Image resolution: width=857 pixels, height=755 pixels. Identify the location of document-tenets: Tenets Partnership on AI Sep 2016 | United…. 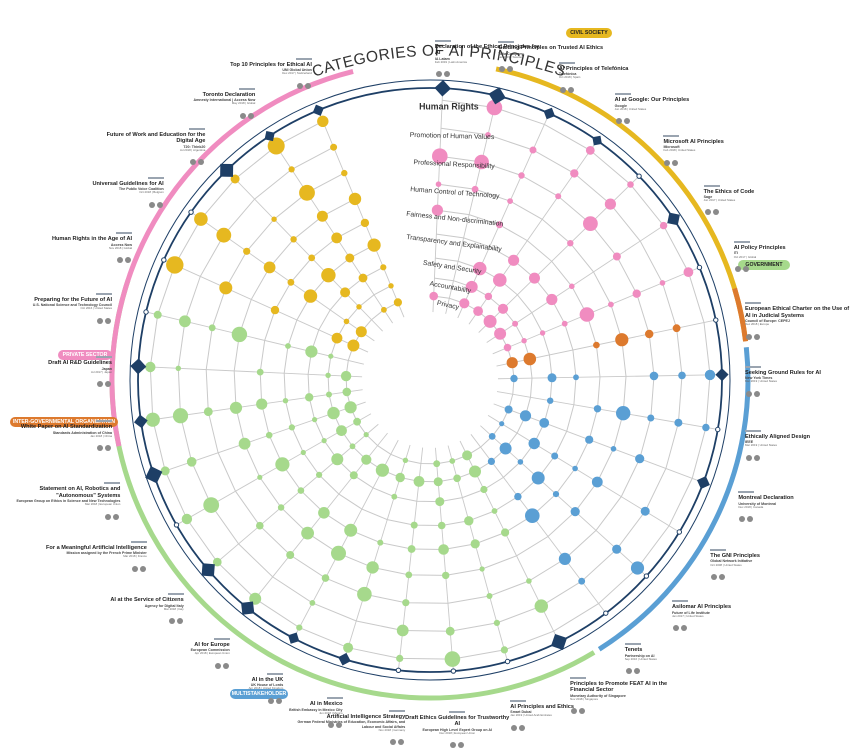
(679, 662).